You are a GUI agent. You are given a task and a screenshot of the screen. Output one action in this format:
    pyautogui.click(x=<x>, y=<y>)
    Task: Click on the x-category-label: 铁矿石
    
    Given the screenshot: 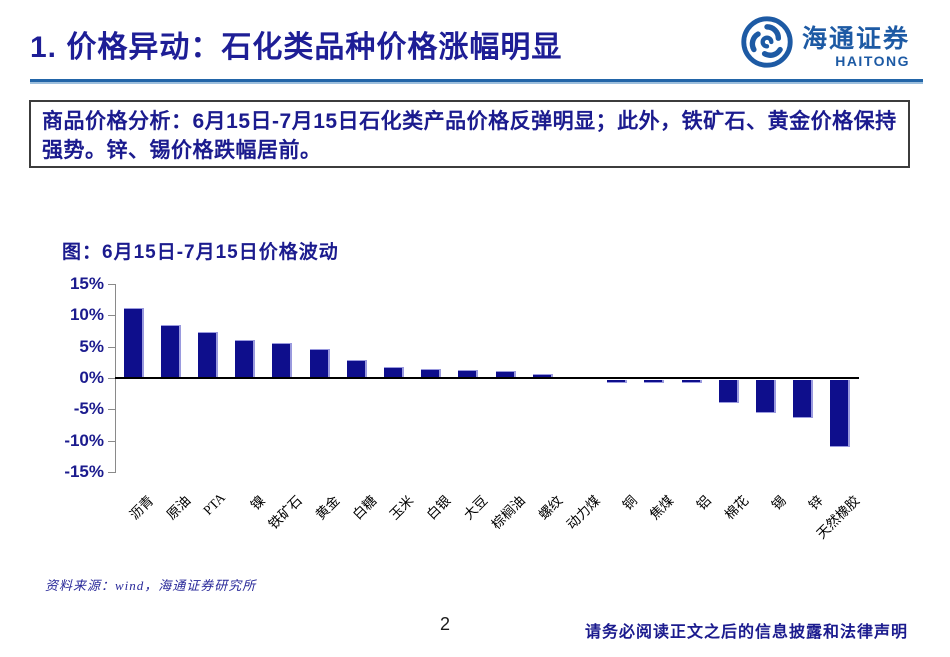 What is the action you would take?
    pyautogui.click(x=285, y=512)
    